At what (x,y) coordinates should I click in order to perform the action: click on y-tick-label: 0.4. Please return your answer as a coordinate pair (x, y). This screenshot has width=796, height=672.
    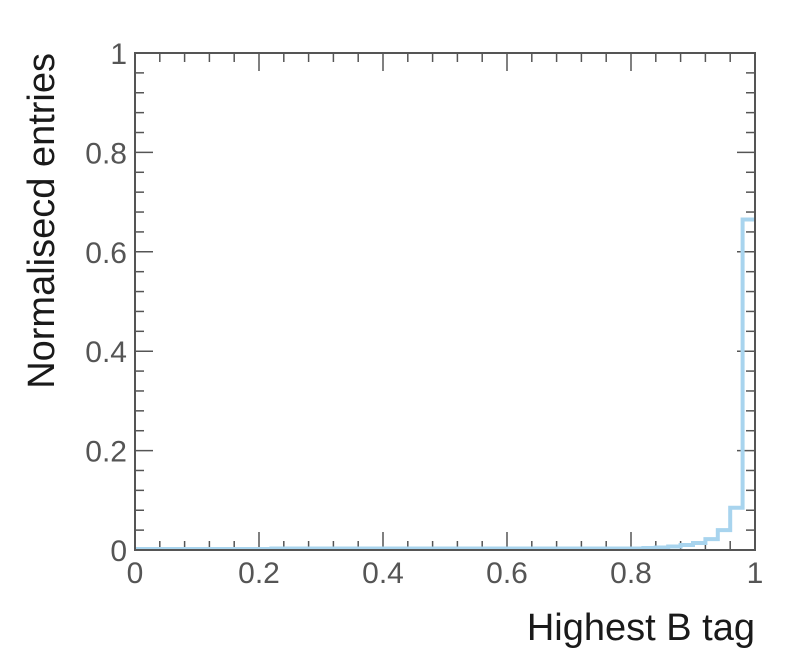
    Looking at the image, I should click on (106, 352).